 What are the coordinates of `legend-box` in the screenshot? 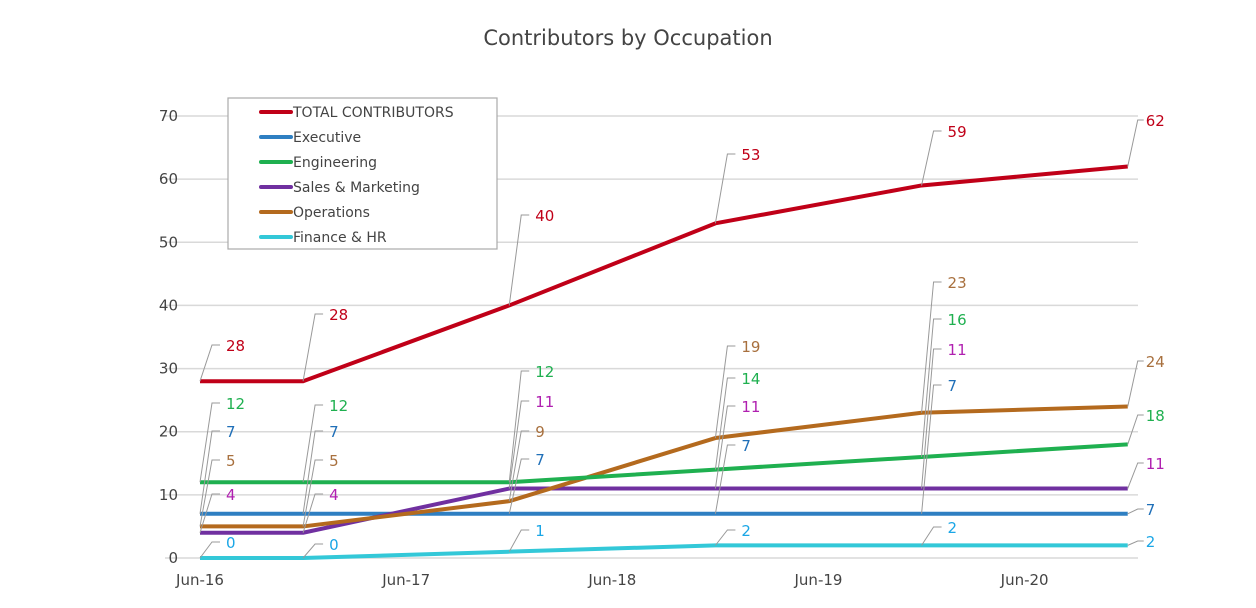 It's located at (362, 173).